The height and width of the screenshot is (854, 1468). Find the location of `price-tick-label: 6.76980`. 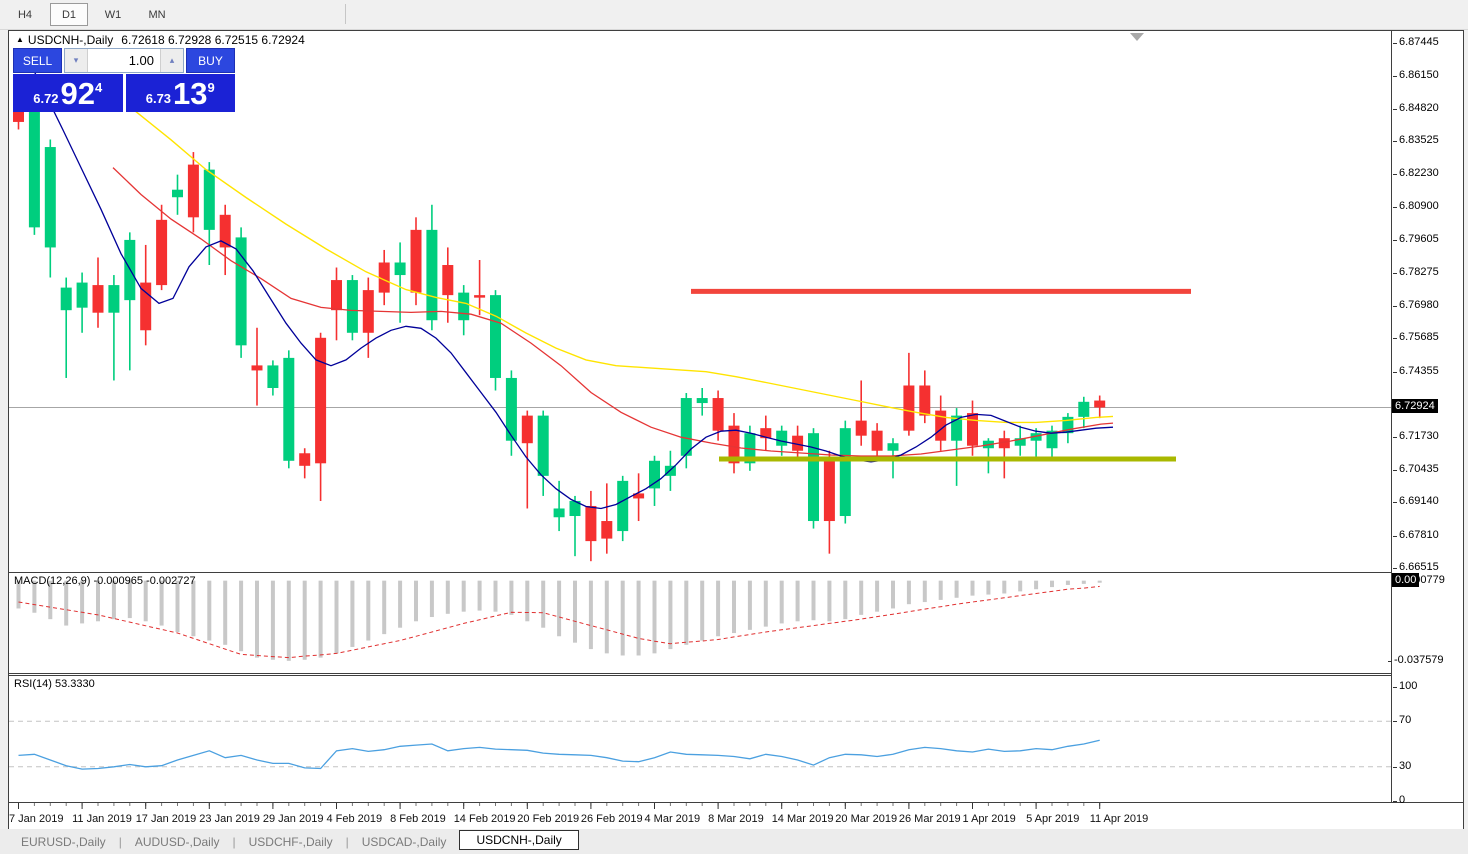

price-tick-label: 6.76980 is located at coordinates (1416, 304).